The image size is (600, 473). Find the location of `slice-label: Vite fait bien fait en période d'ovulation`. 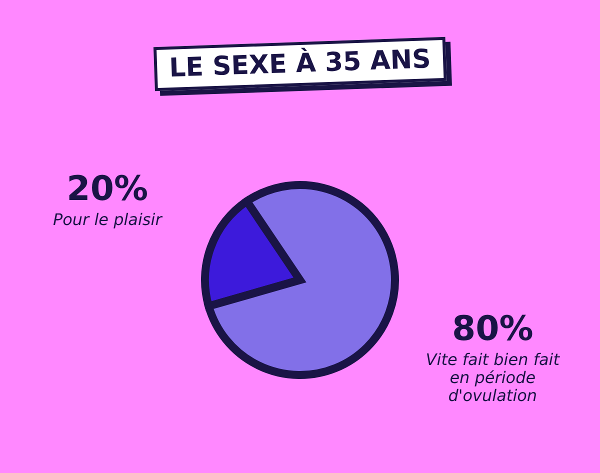

slice-label: Vite fait bien fait en période d'ovulation is located at coordinates (493, 378).